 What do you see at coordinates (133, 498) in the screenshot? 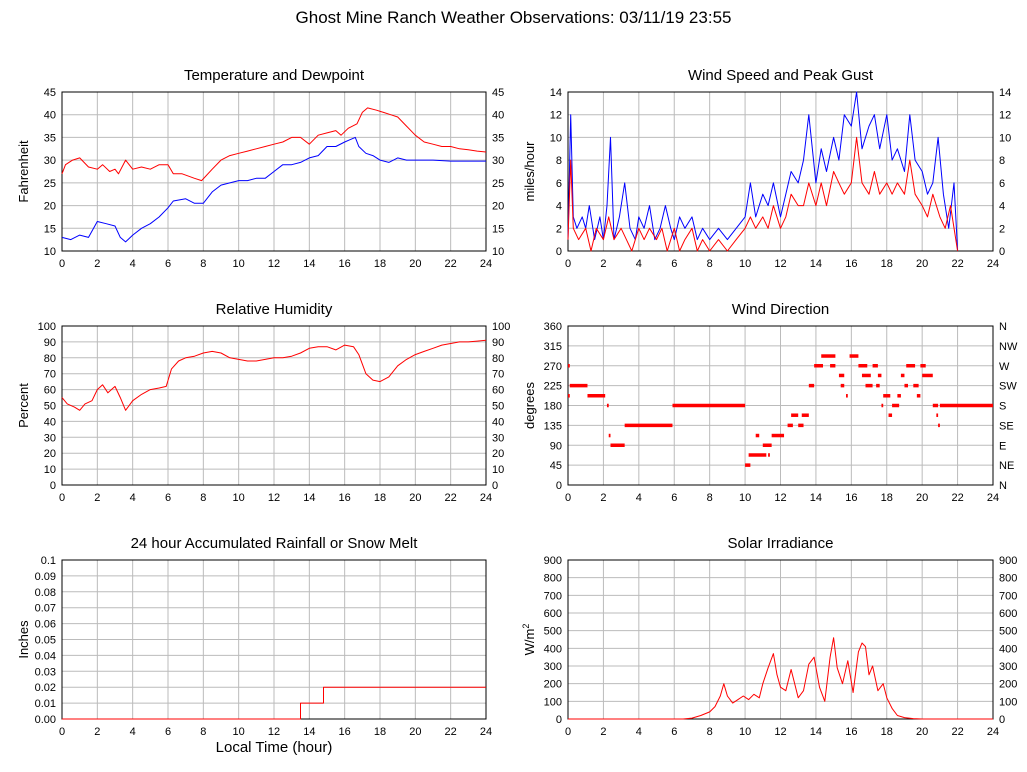
I see `rh-x-tick-label: 4` at bounding box center [133, 498].